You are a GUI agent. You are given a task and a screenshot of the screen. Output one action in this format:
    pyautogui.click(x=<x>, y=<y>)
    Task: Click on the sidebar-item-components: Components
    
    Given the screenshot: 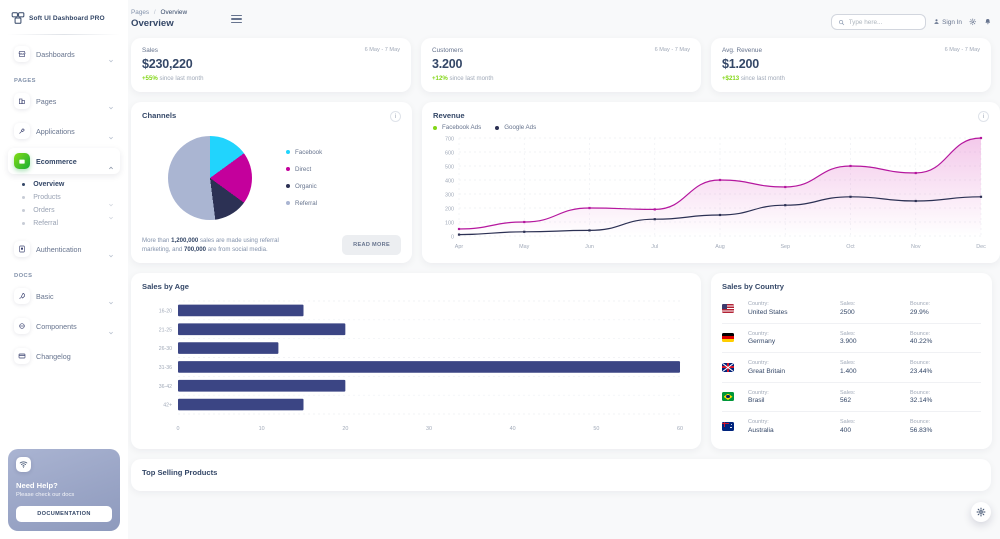 What is the action you would take?
    pyautogui.click(x=64, y=326)
    